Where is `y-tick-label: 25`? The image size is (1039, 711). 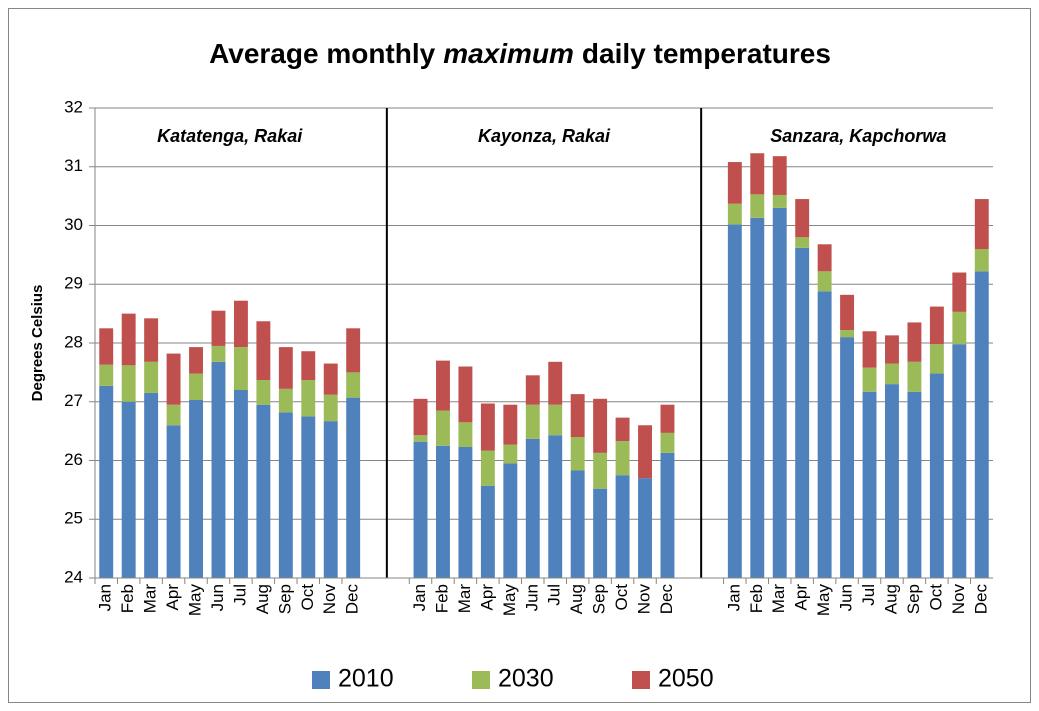
y-tick-label: 25 is located at coordinates (73, 518).